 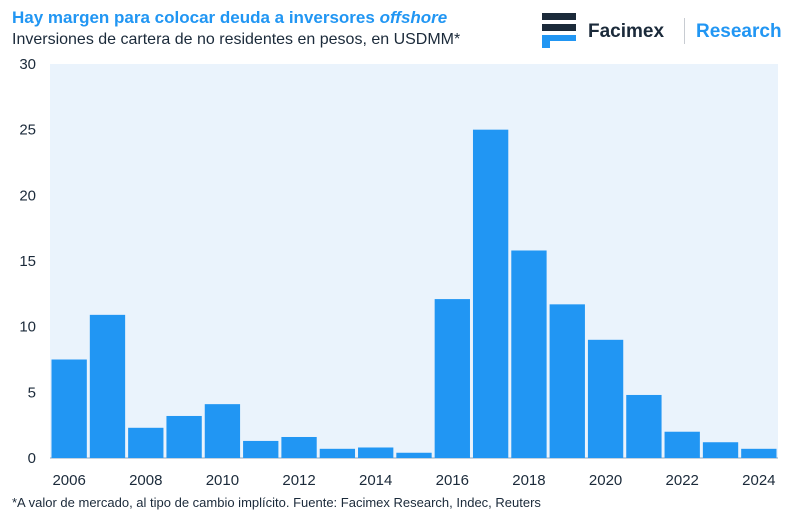 What do you see at coordinates (490, 294) in the screenshot?
I see `bar-2017` at bounding box center [490, 294].